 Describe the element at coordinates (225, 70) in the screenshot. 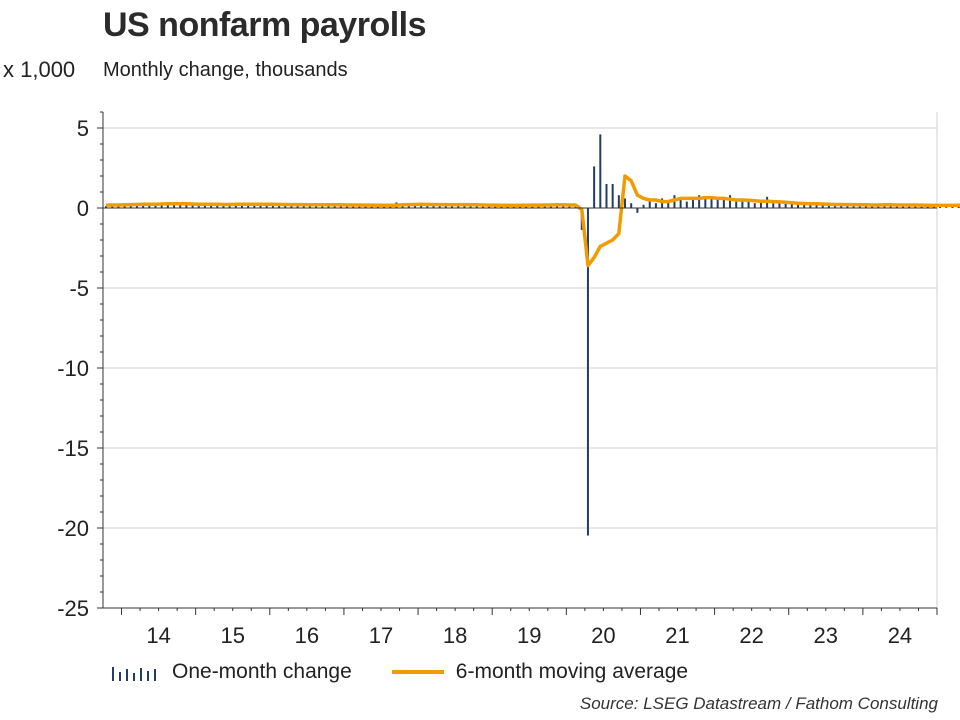

I see `chart-subtitle: Monthly change, thousands` at that location.